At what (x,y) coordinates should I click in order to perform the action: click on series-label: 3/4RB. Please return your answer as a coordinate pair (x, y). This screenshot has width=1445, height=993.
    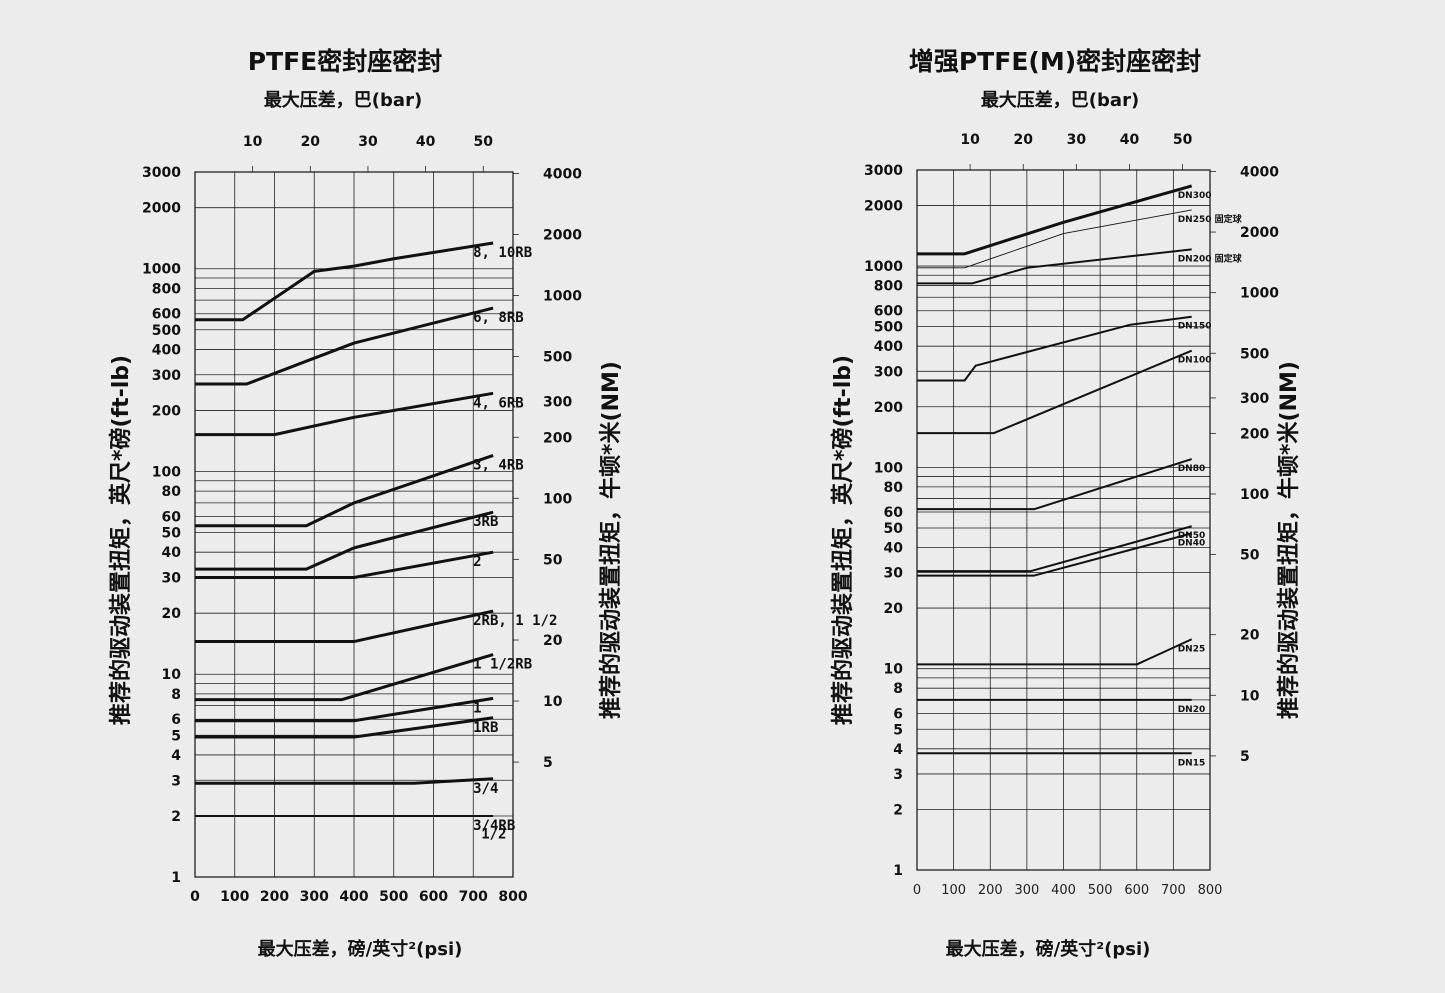
    Looking at the image, I should click on (494, 826).